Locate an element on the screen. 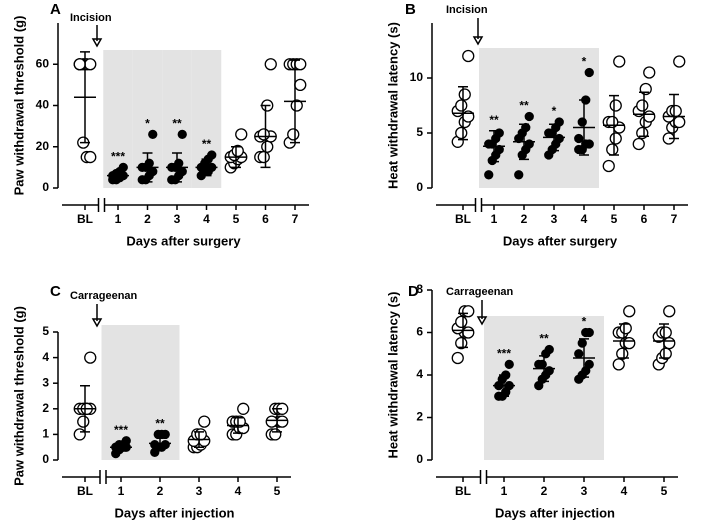 The width and height of the screenshot is (702, 525). y-tick-label: 10 is located at coordinates (417, 77).